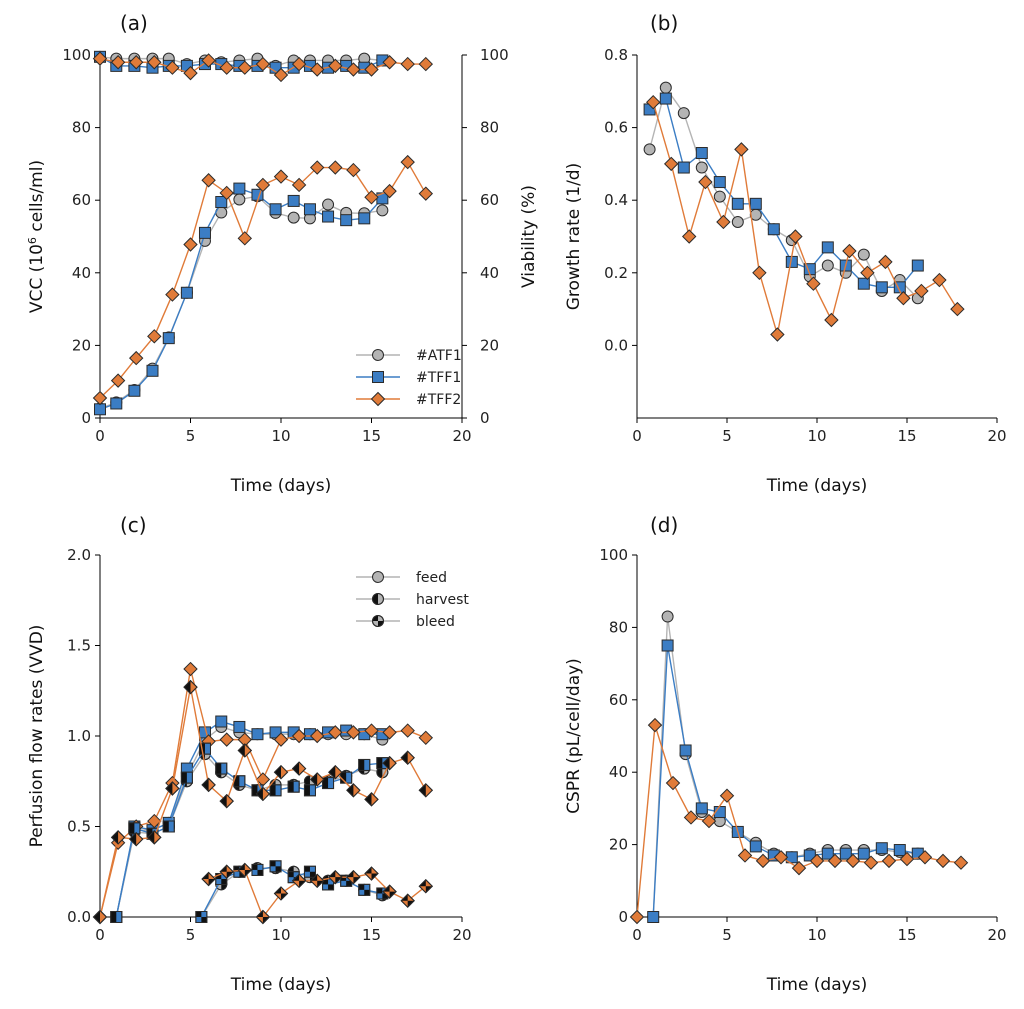 Image resolution: width=1024 pixels, height=1009 pixels. What do you see at coordinates (616, 200) in the screenshot?
I see `y-tick-label: 0.4` at bounding box center [616, 200].